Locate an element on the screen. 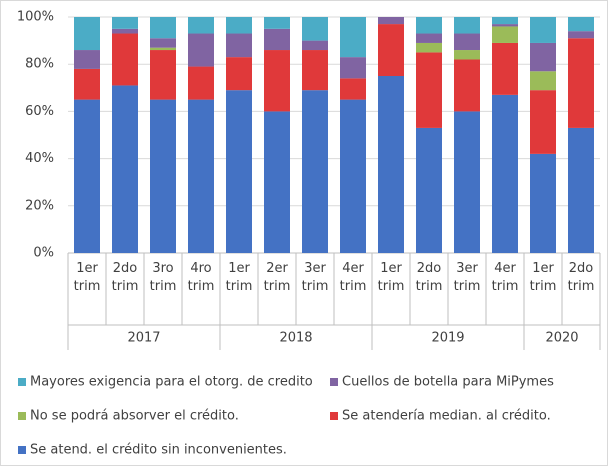  group-label: 2019 is located at coordinates (447, 338).